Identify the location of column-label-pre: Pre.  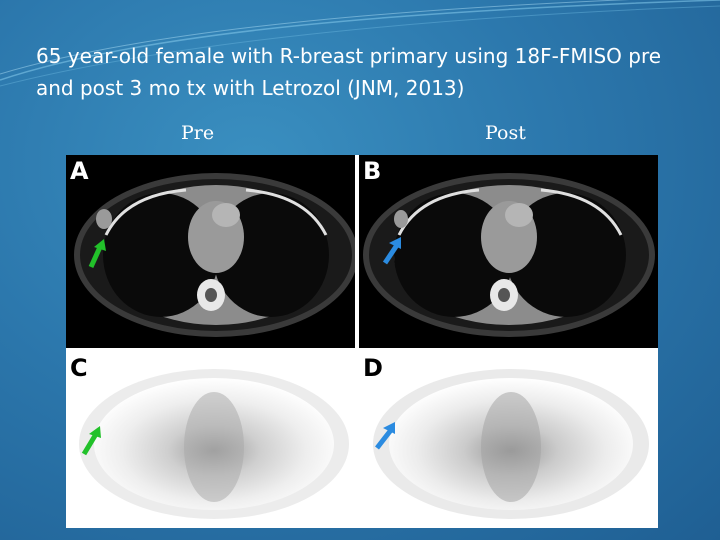
(198, 133).